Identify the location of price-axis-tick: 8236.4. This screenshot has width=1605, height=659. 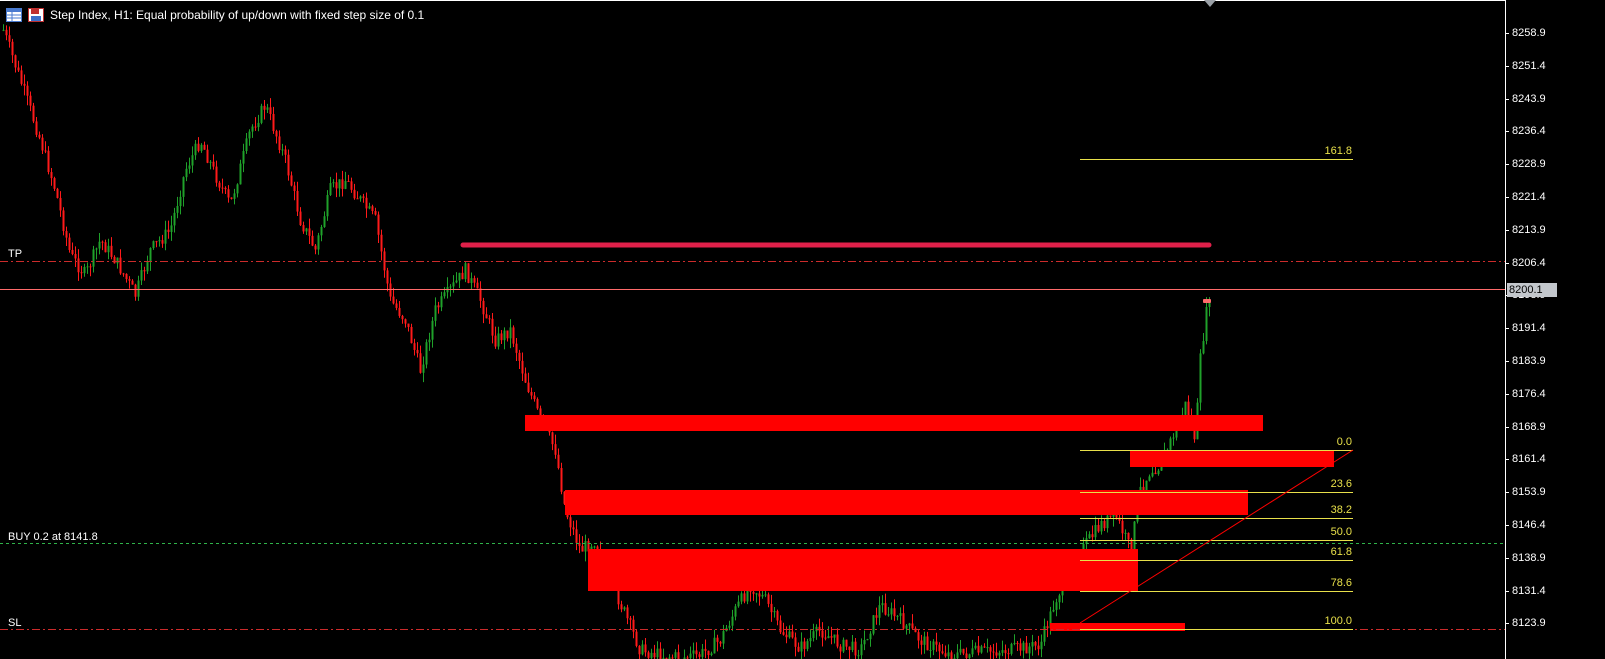
(1529, 131).